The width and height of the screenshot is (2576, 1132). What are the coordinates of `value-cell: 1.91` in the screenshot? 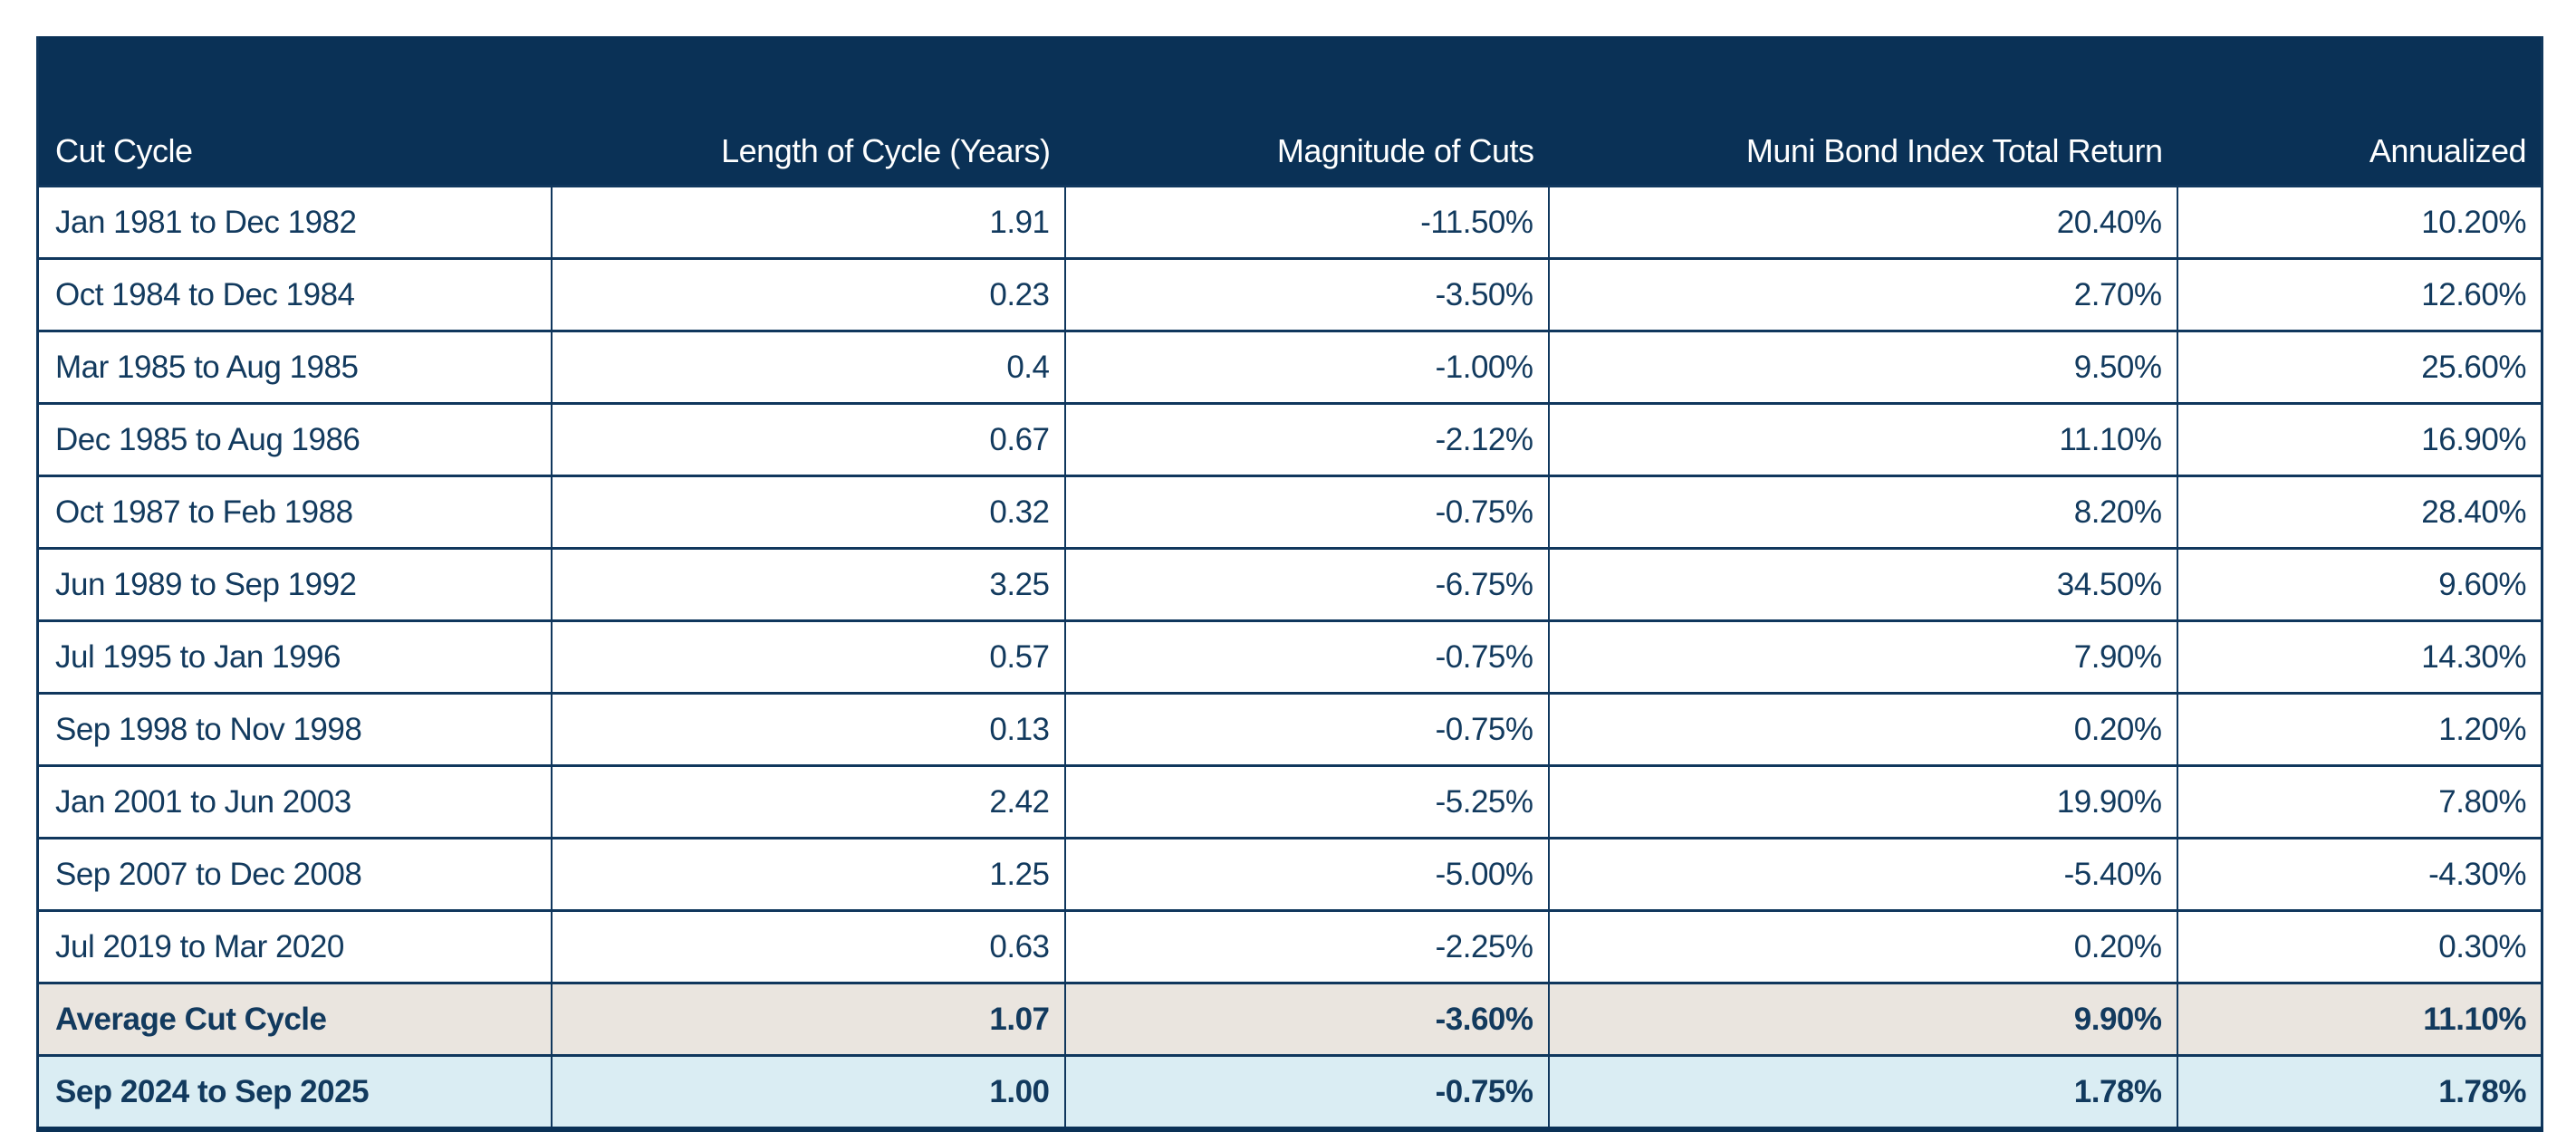 It's located at (808, 222).